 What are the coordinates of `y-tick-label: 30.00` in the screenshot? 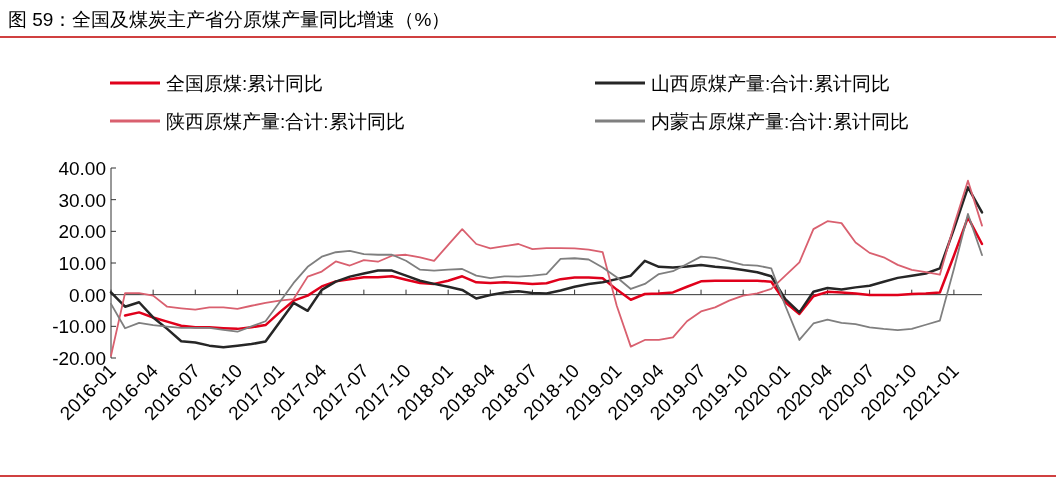 It's located at (82, 200).